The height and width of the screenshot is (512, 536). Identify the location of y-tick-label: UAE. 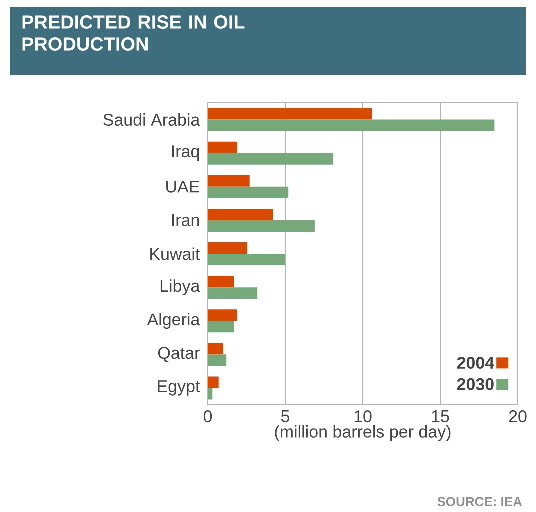
(183, 186).